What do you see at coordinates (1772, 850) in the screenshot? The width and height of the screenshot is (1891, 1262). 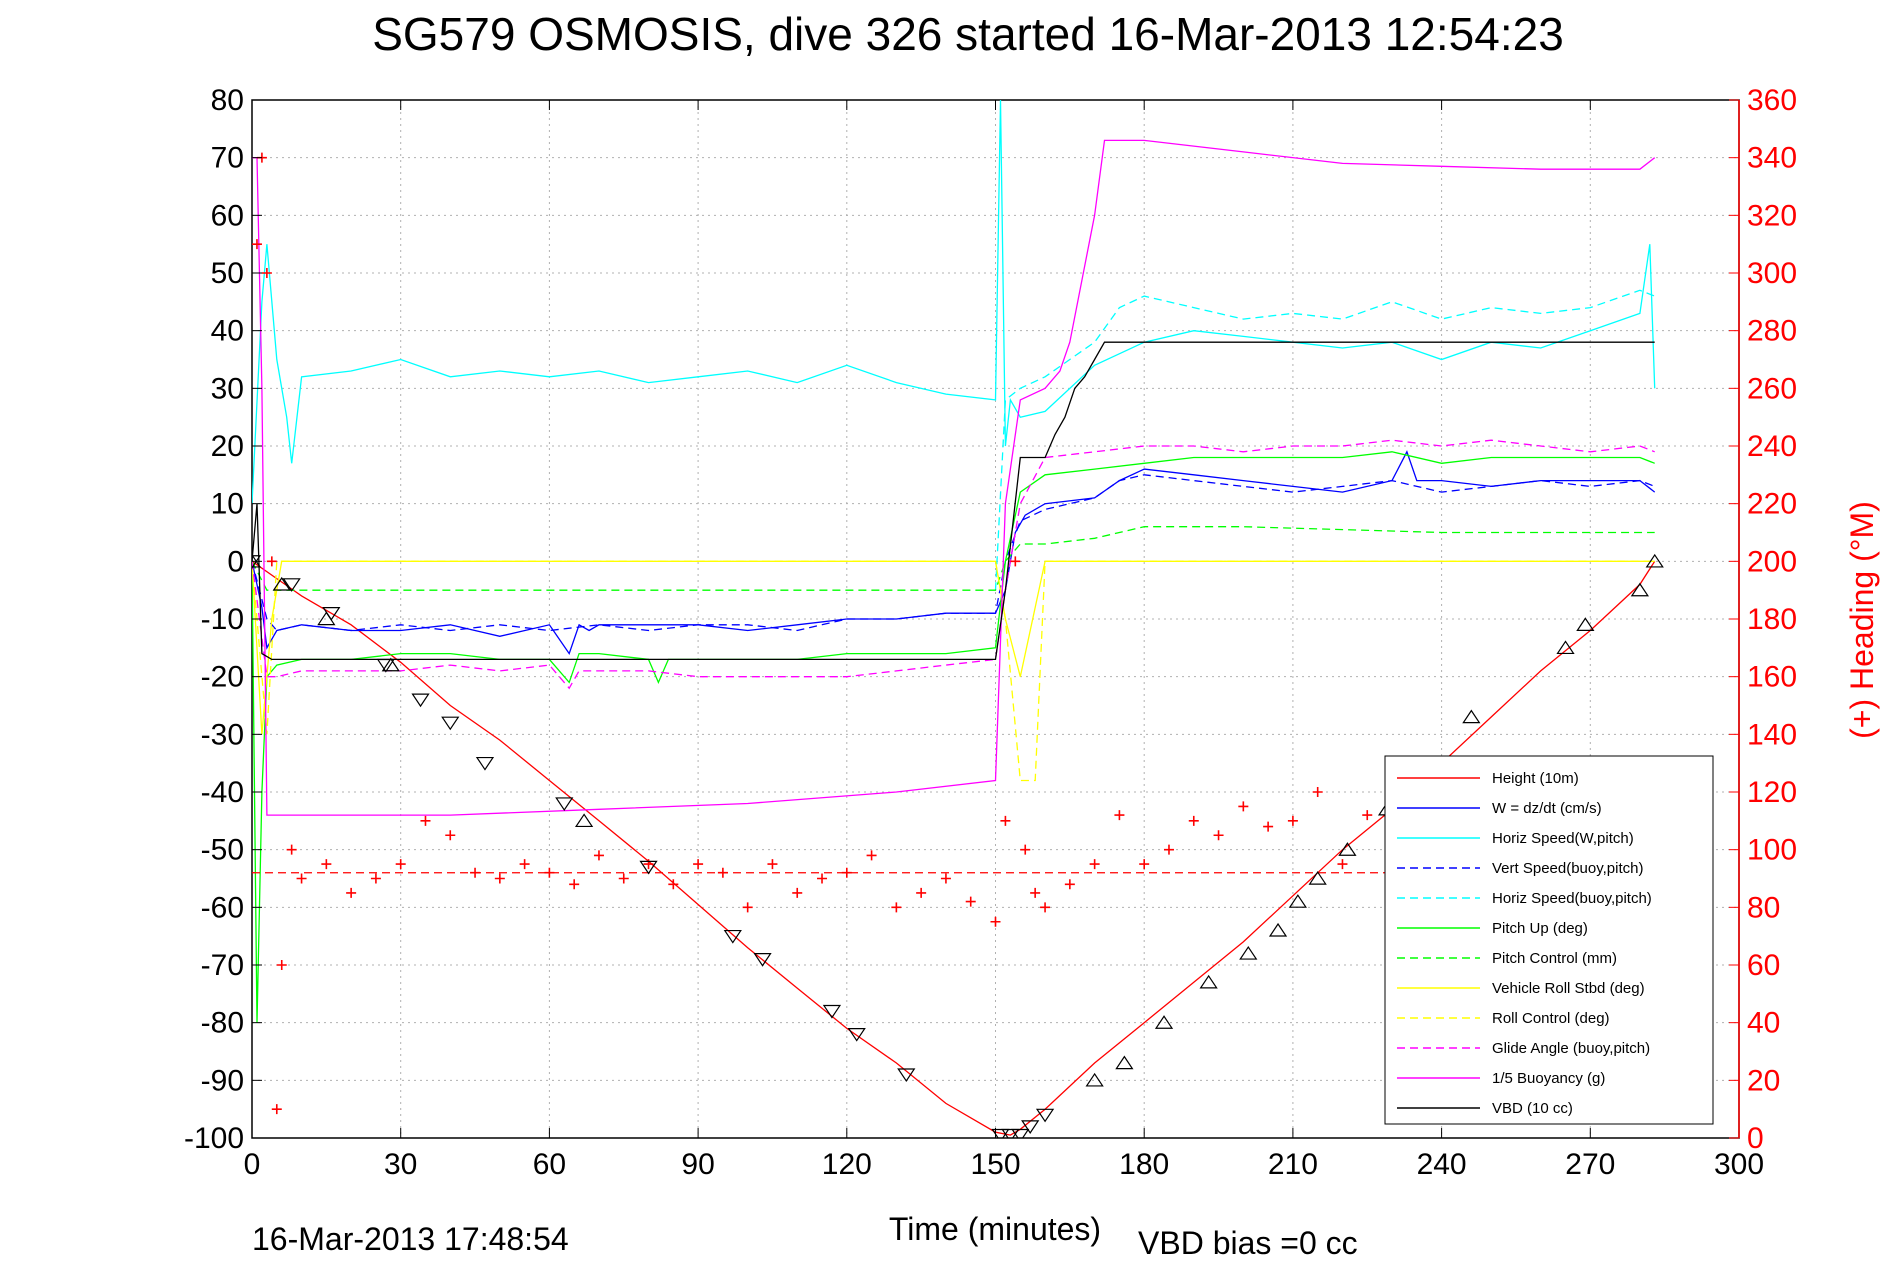 I see `y2-tick-label: 100` at bounding box center [1772, 850].